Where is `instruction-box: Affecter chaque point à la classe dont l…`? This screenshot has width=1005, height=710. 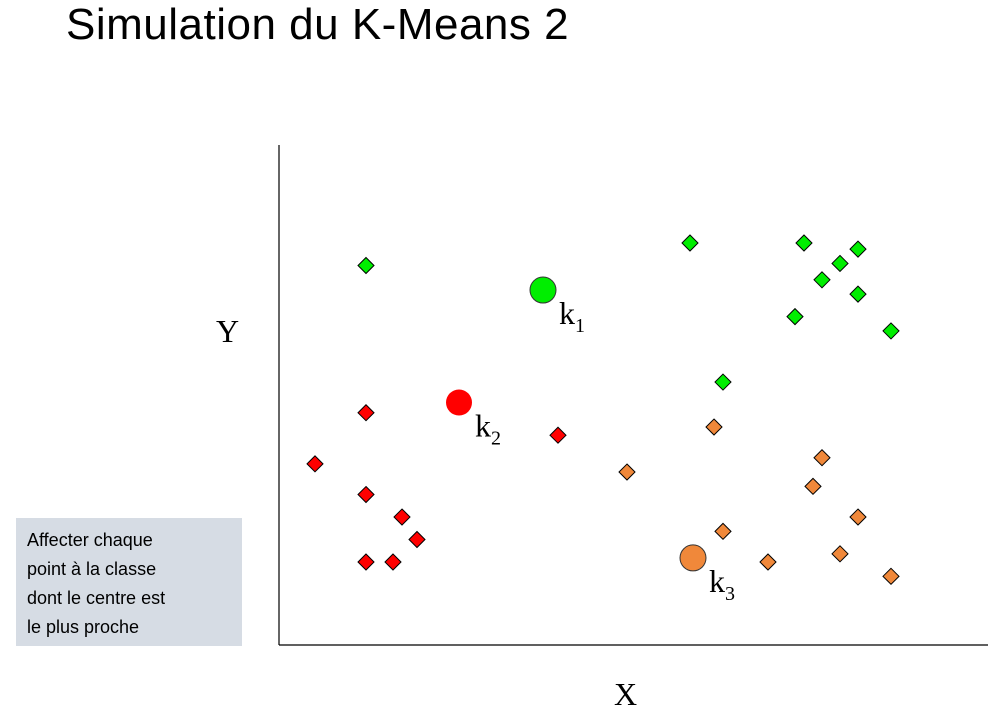 instruction-box: Affecter chaque point à la classe dont l… is located at coordinates (129, 582).